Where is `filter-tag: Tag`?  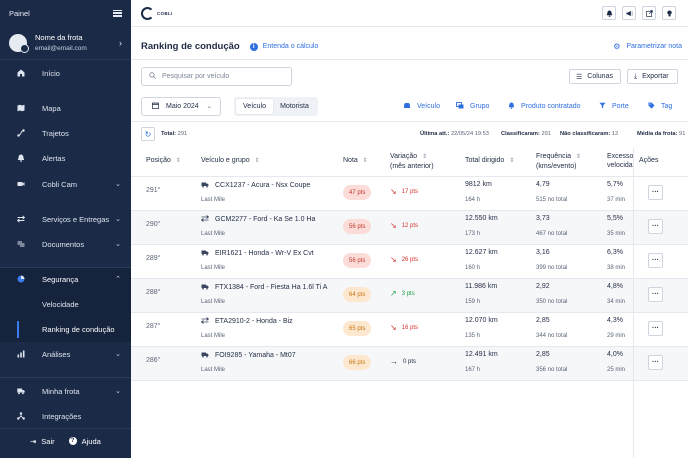 filter-tag: Tag is located at coordinates (660, 106).